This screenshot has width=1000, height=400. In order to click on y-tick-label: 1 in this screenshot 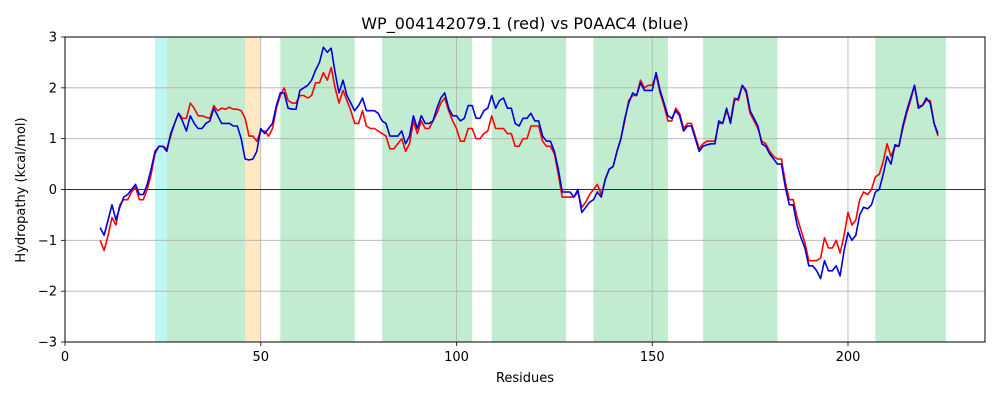, I will do `click(53, 139)`.